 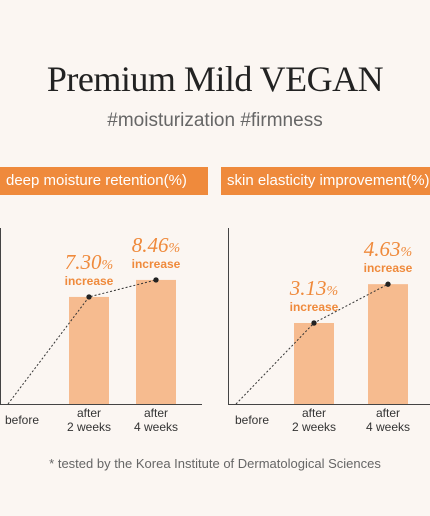 What do you see at coordinates (104, 181) in the screenshot?
I see `chart-title-moisture: deep moisture retention(%)` at bounding box center [104, 181].